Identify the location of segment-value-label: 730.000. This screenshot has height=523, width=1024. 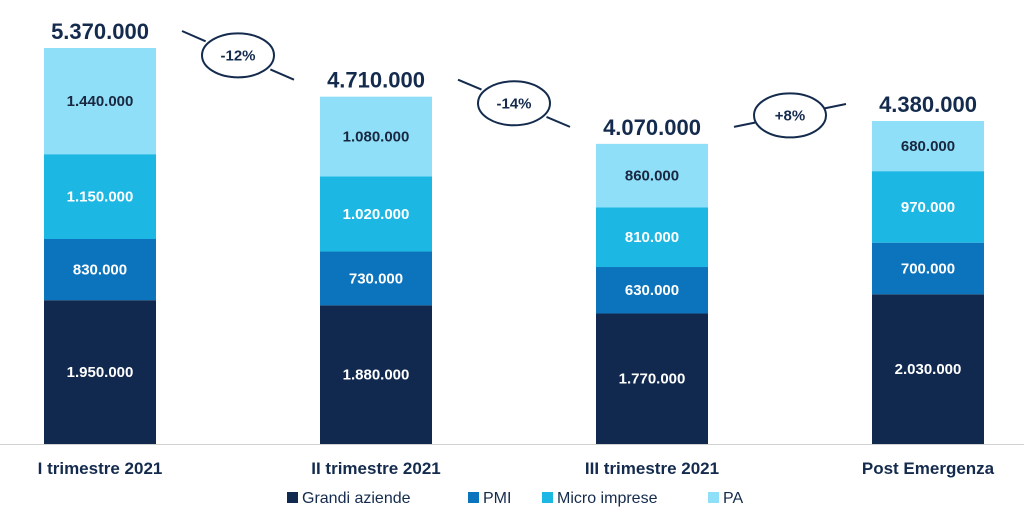
(376, 278).